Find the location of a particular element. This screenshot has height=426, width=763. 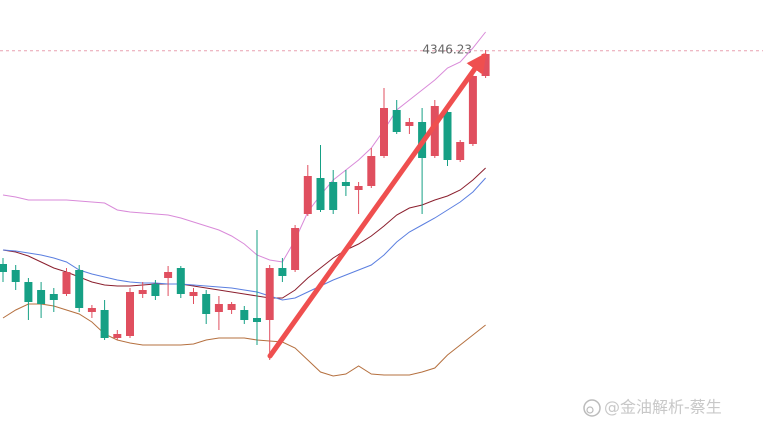

indicator-line is located at coordinates (244, 340).